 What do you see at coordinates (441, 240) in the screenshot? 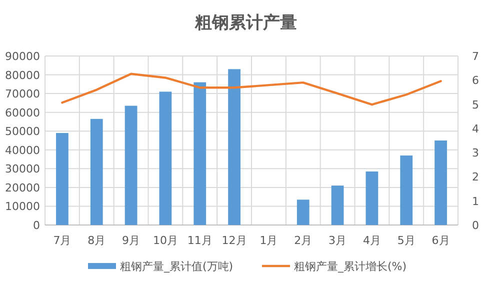
I see `x-tick-label: 6月` at bounding box center [441, 240].